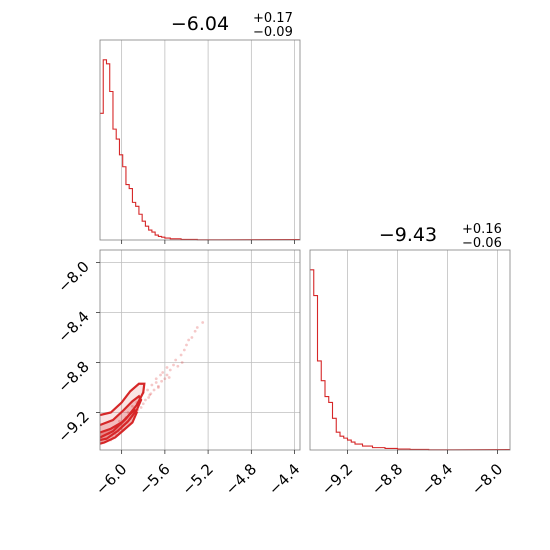  I want to click on title-value-param2: −9.43, so click(408, 235).